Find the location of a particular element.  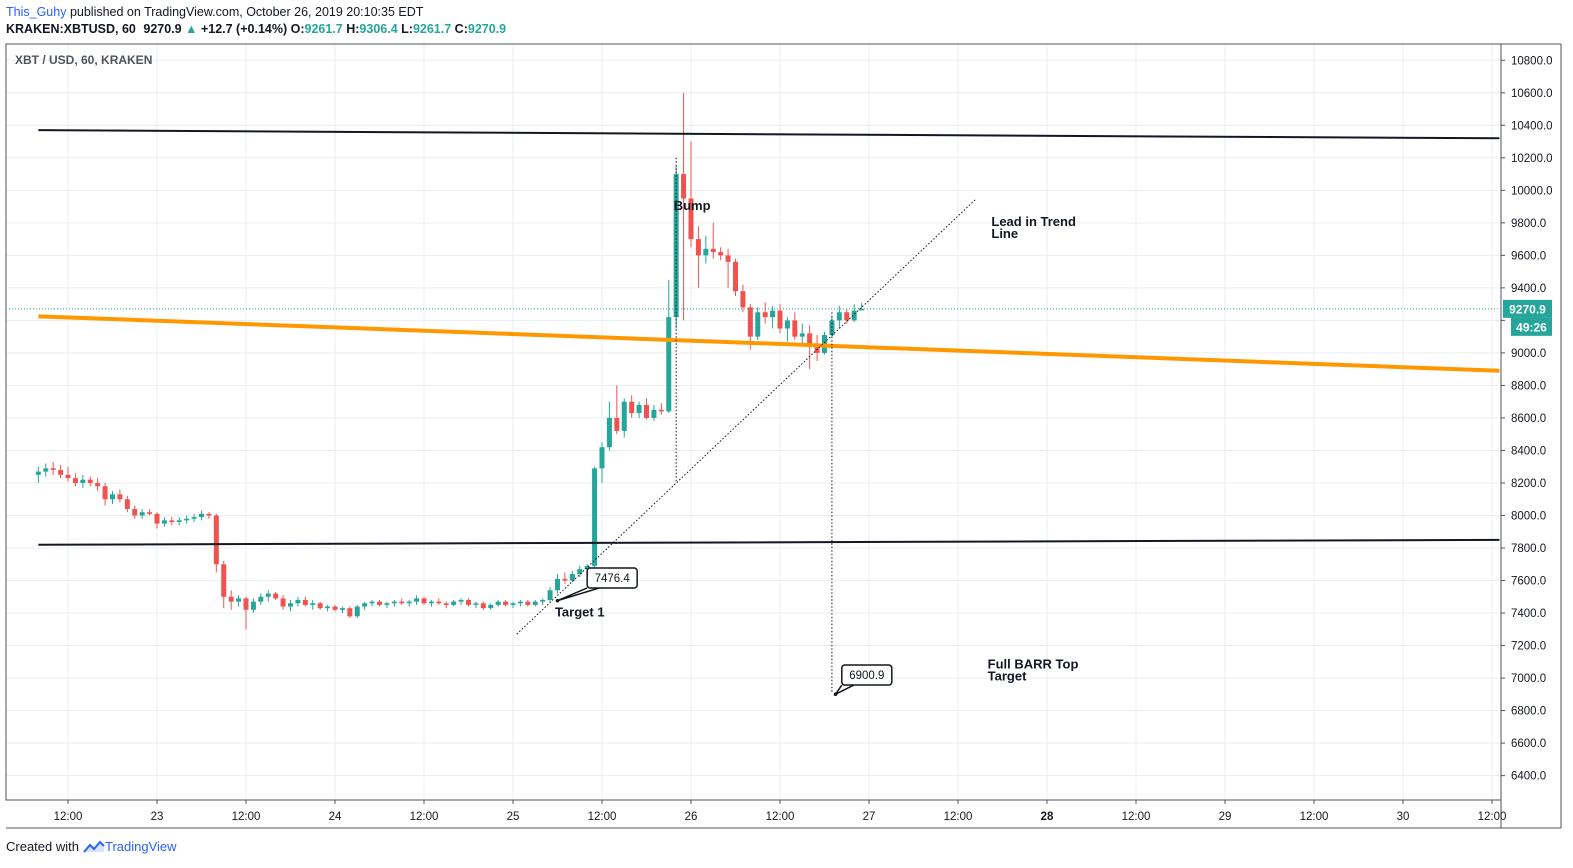

price-tick-label: 9400.0 is located at coordinates (1528, 289).